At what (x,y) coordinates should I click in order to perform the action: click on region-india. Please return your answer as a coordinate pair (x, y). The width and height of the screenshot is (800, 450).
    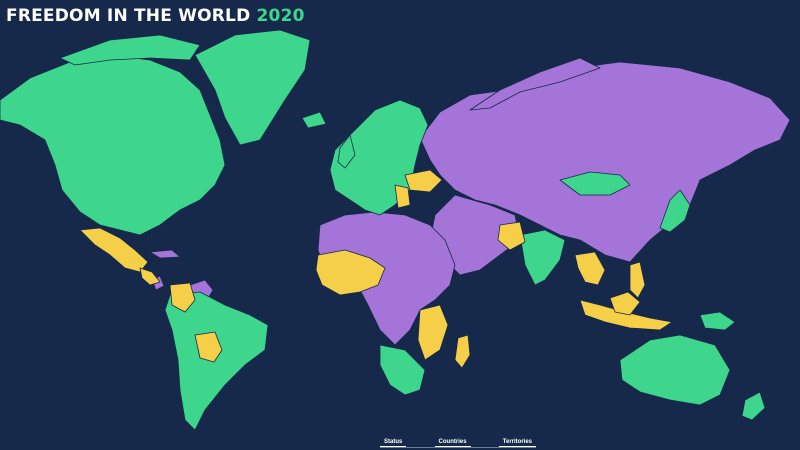
    Looking at the image, I should click on (542, 257).